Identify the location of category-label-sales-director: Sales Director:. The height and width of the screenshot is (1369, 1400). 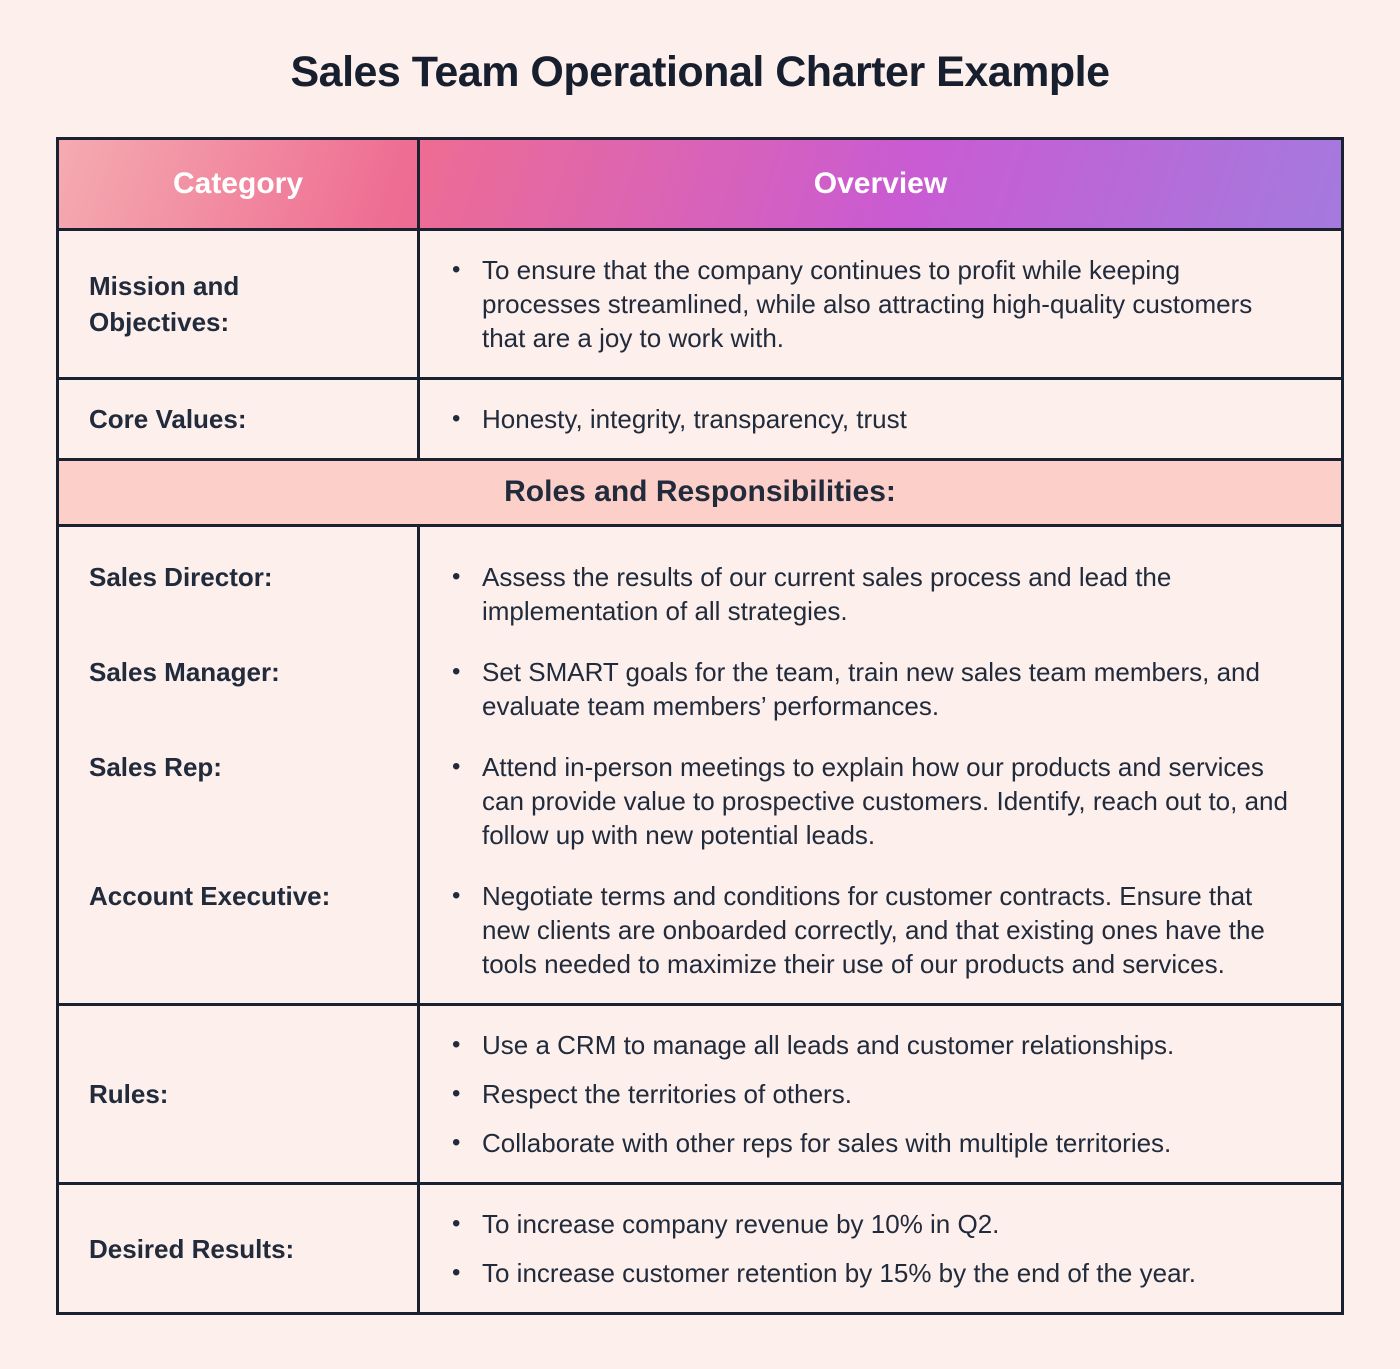
(239, 591).